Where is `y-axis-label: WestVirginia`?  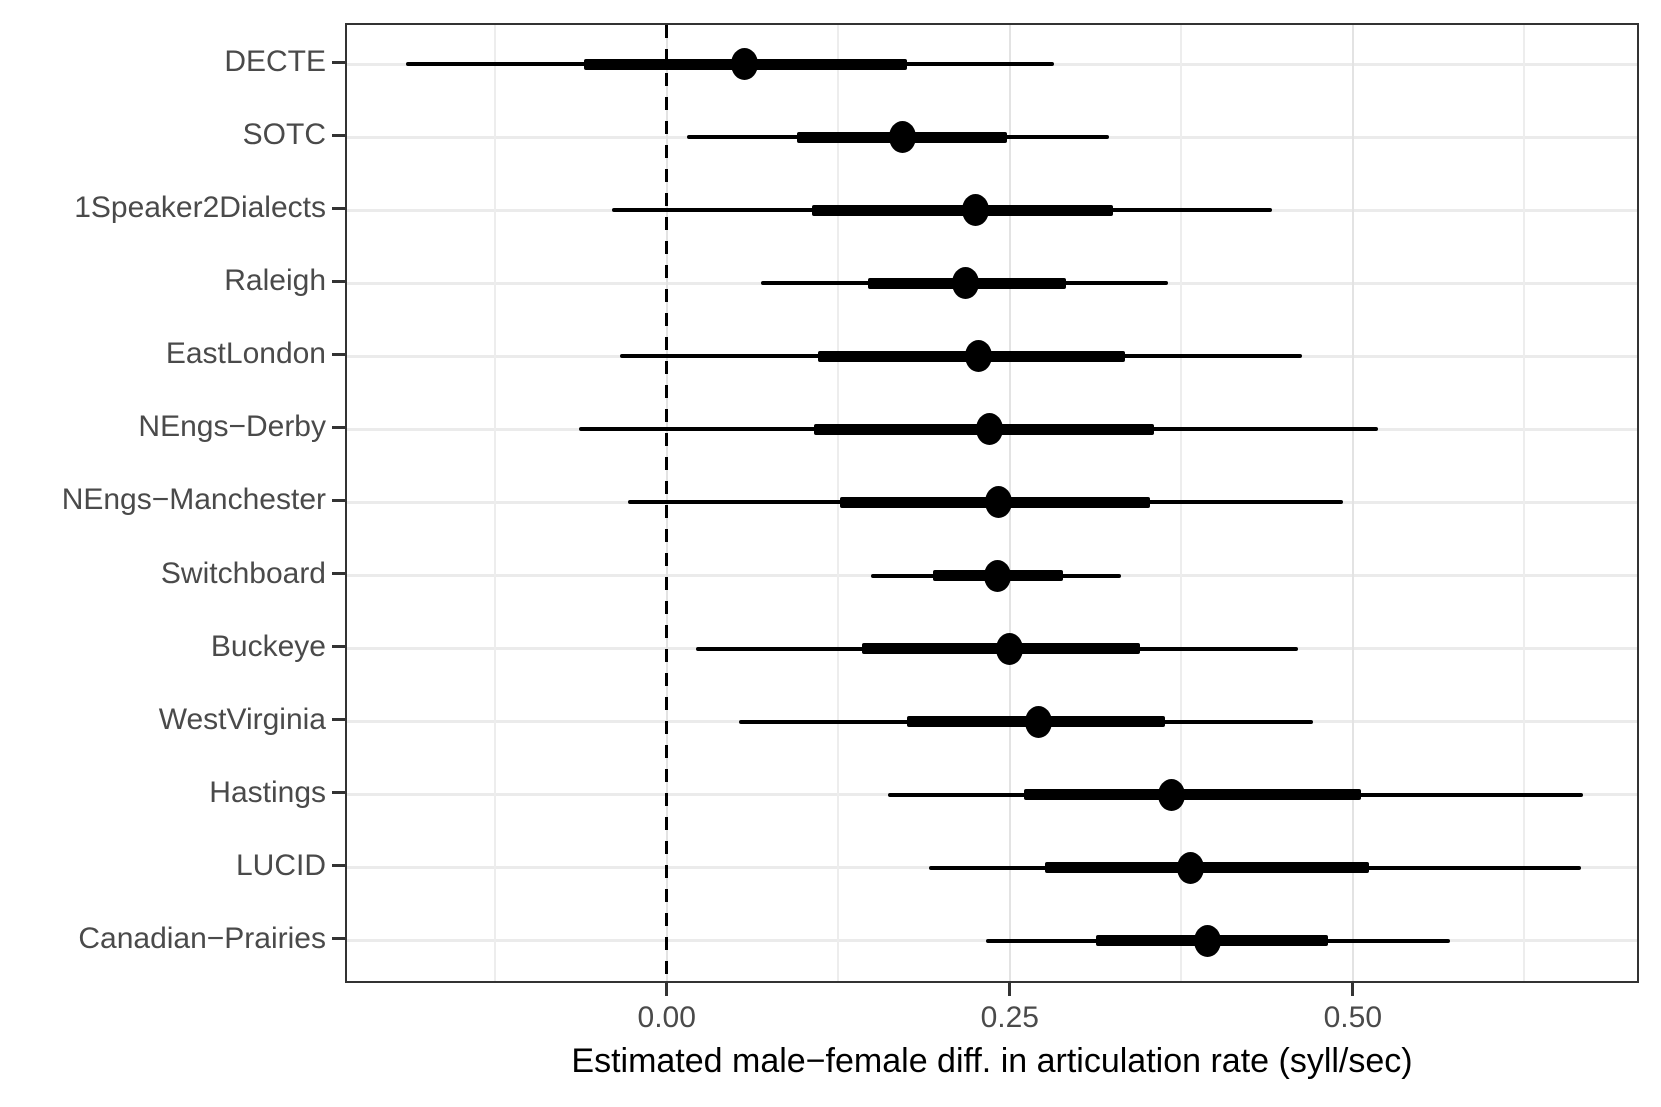 y-axis-label: WestVirginia is located at coordinates (242, 719).